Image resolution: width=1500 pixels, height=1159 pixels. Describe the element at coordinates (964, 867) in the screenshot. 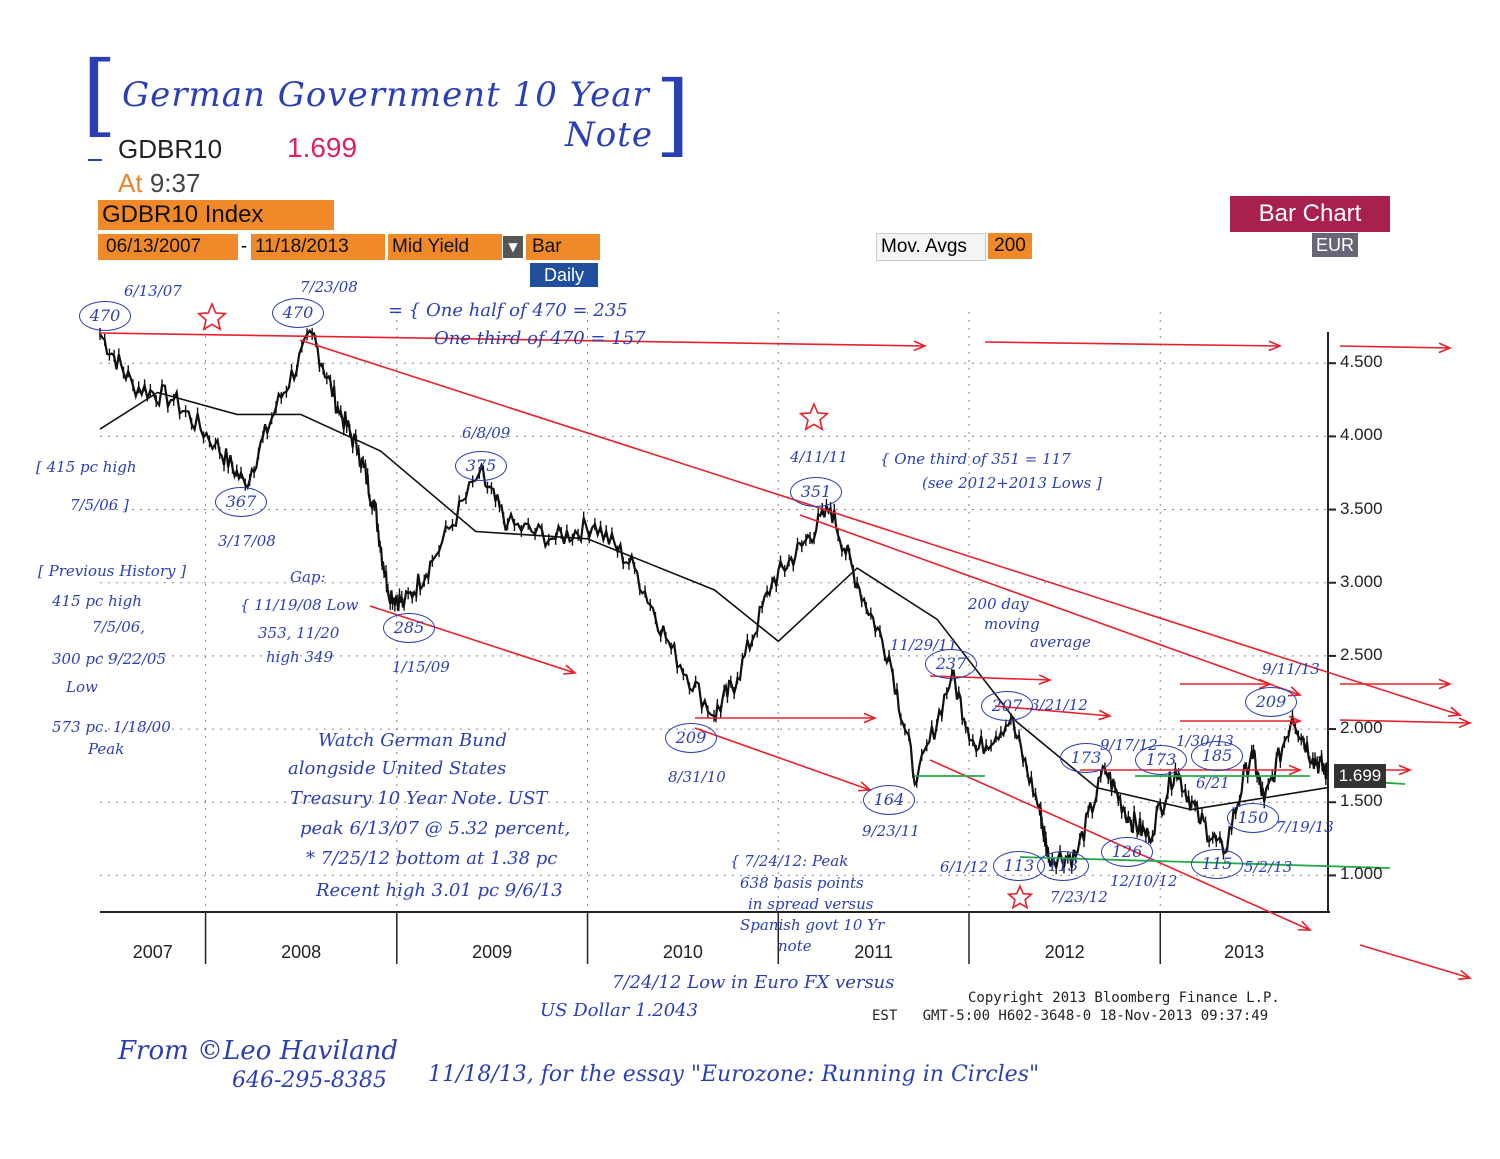

I see `date-label: 6/1/12` at that location.